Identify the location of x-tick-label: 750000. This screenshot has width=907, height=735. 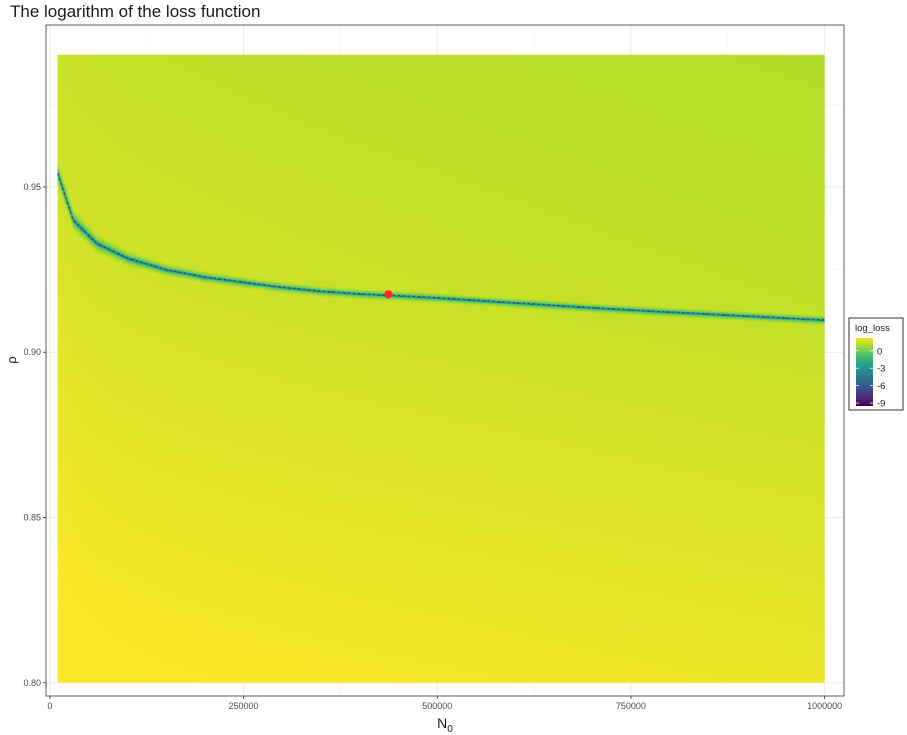
(631, 706).